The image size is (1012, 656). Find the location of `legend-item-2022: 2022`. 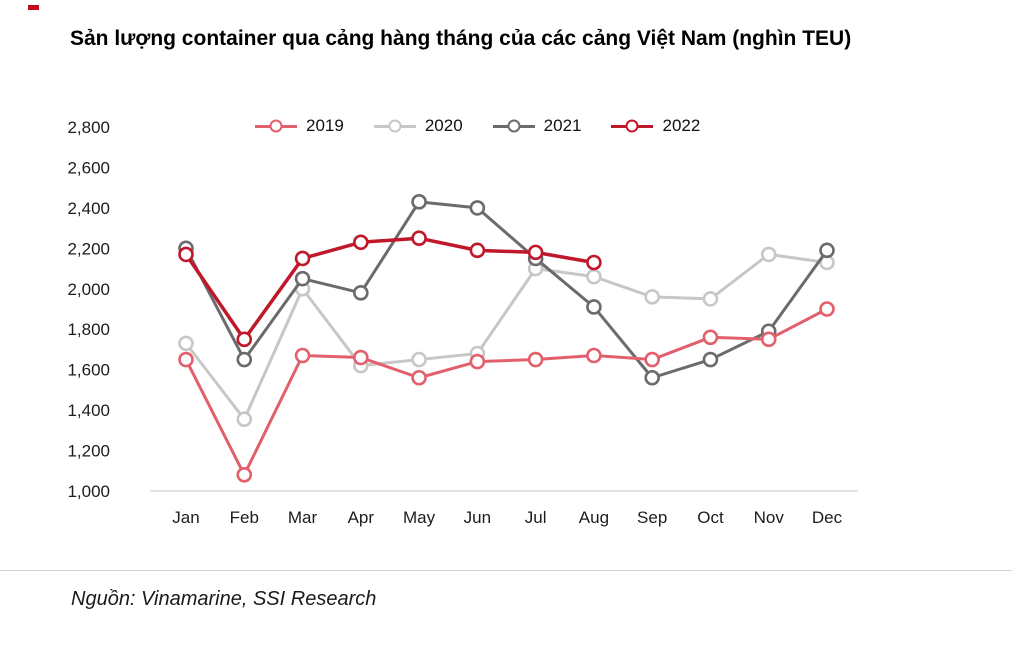

legend-item-2022: 2022 is located at coordinates (655, 126).